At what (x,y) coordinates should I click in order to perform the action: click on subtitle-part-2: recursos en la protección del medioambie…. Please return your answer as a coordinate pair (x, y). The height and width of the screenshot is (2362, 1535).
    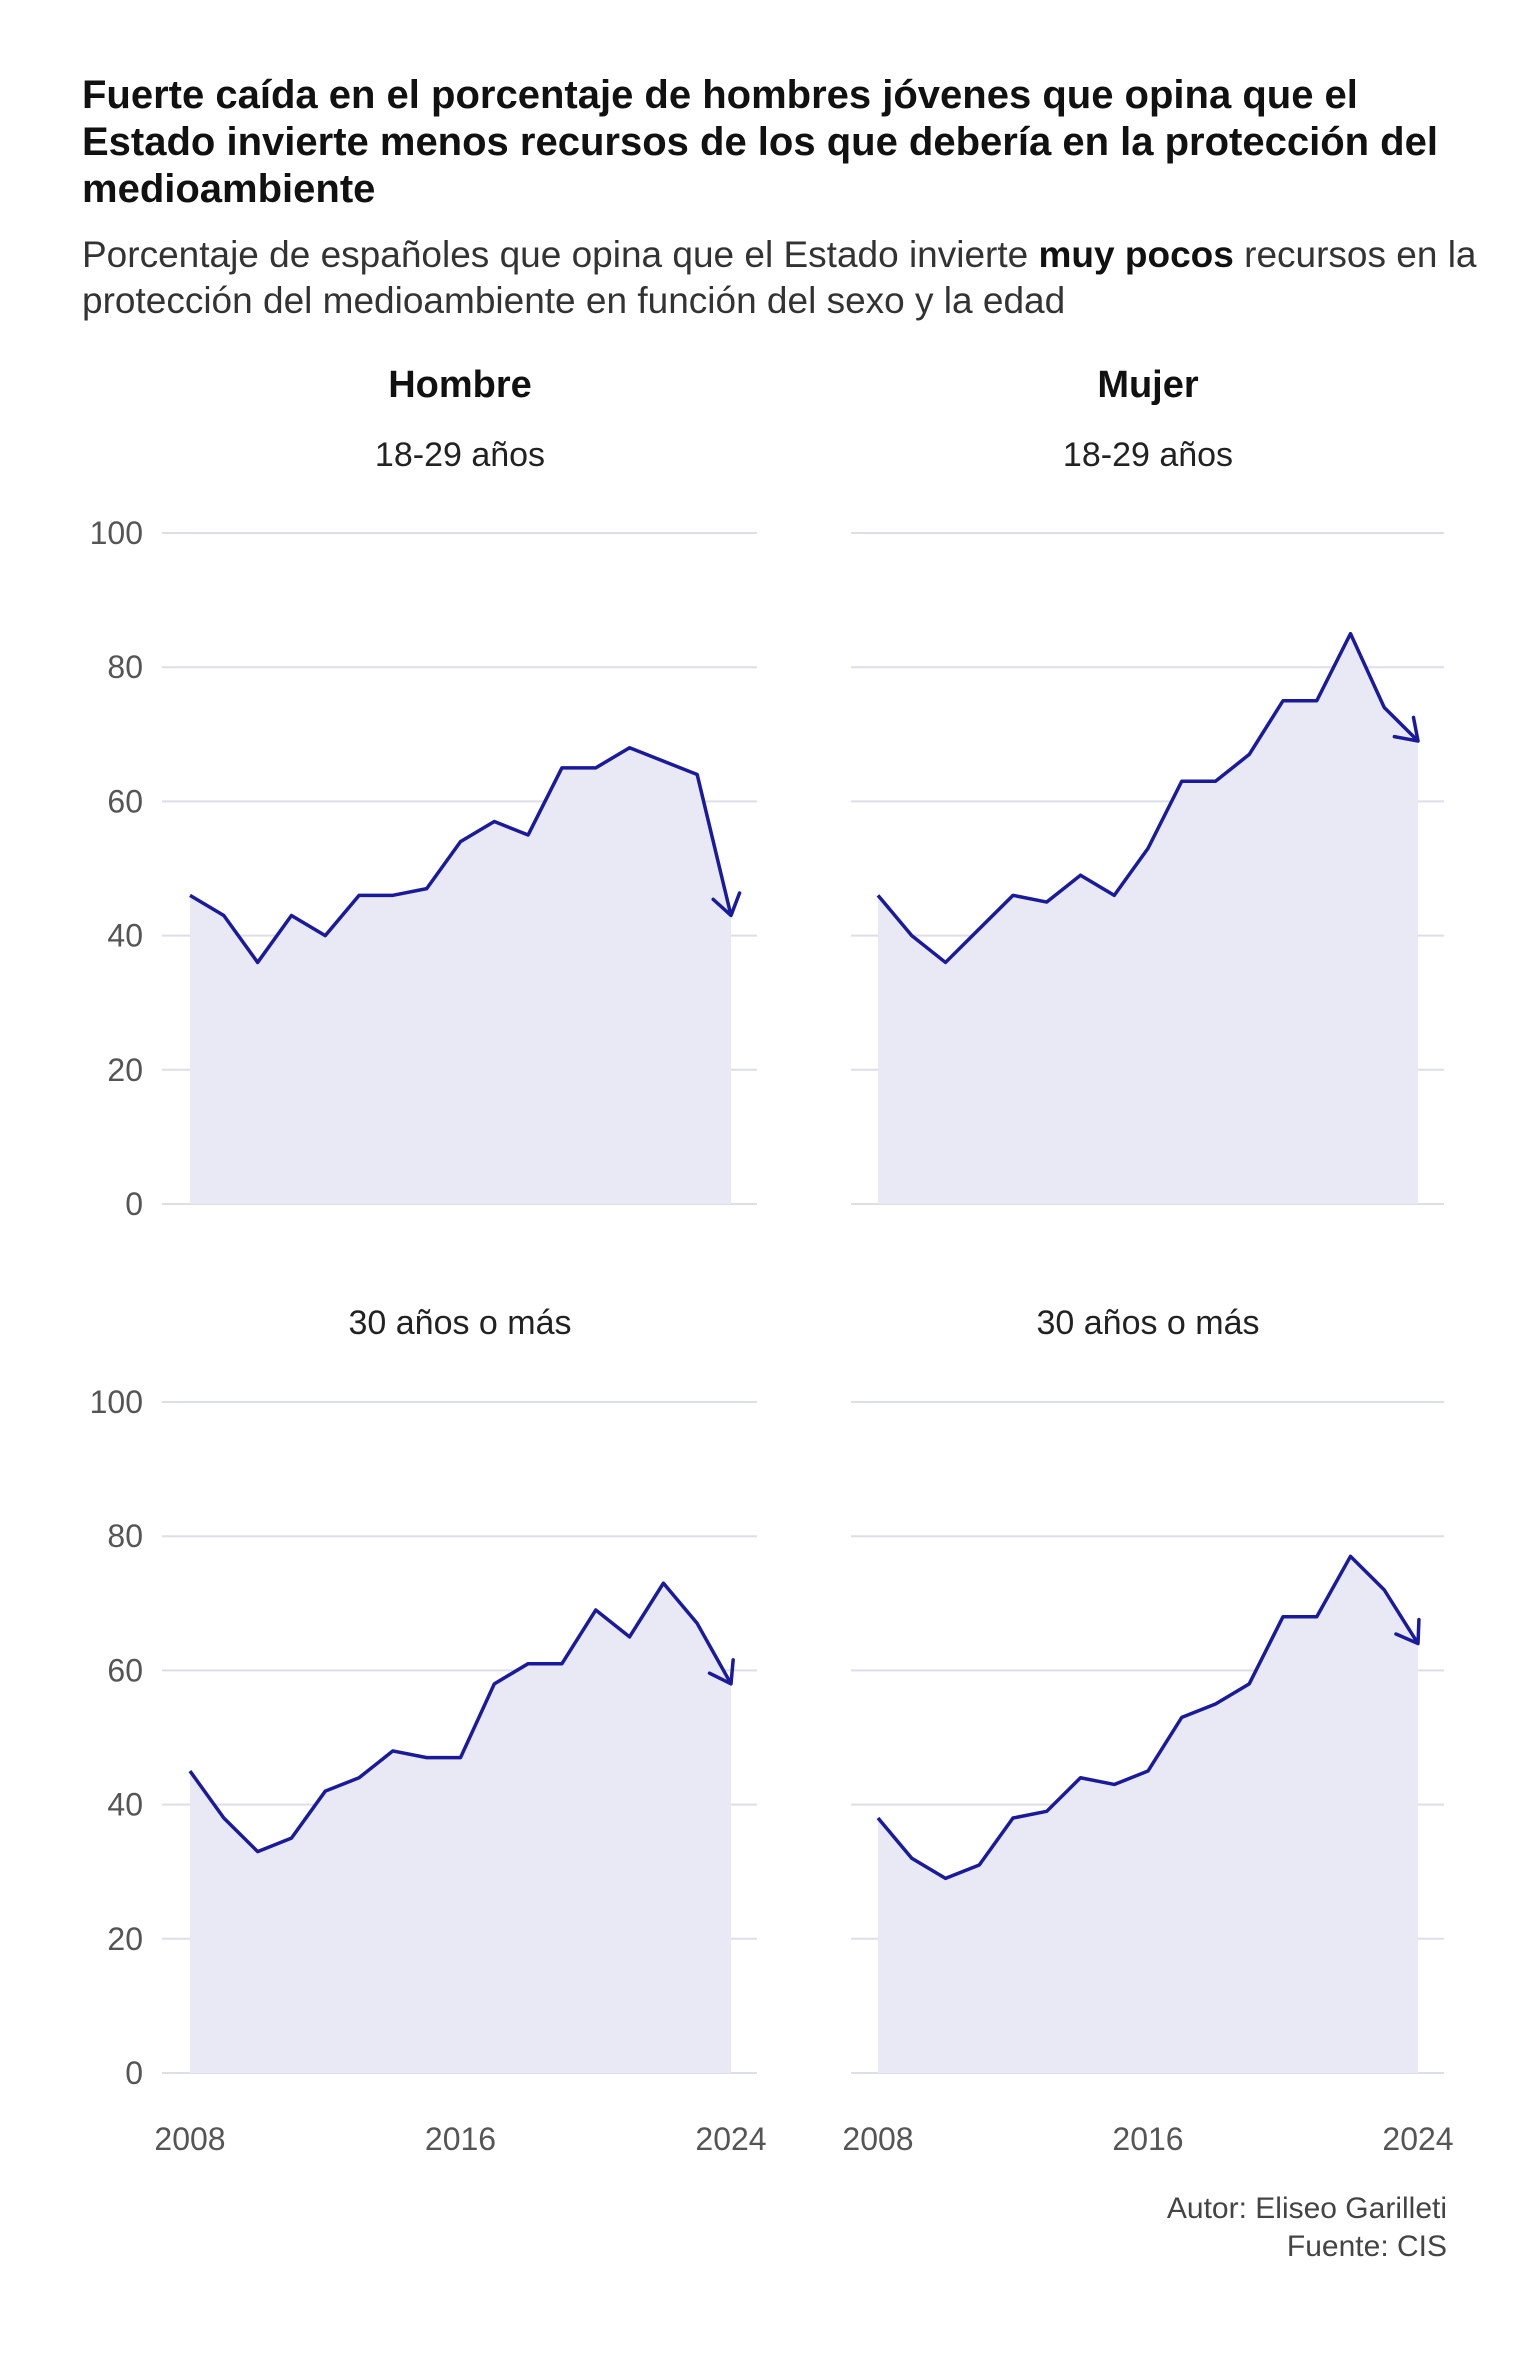
    Looking at the image, I should click on (779, 277).